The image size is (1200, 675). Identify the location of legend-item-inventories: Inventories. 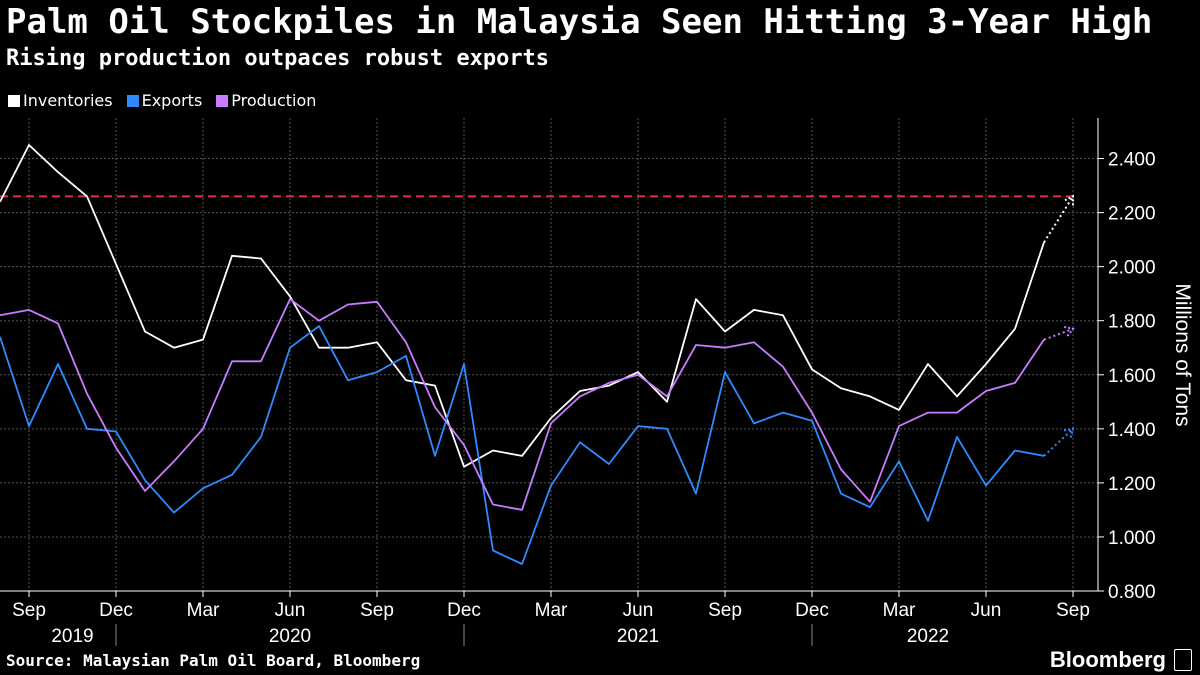
(60, 100).